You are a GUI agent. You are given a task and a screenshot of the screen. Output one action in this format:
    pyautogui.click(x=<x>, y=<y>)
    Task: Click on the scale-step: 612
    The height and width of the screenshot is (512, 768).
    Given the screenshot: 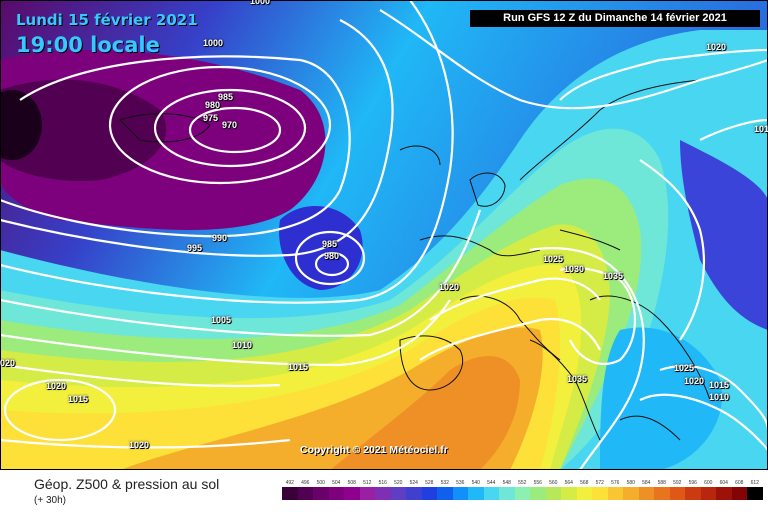 What is the action you would take?
    pyautogui.click(x=755, y=490)
    